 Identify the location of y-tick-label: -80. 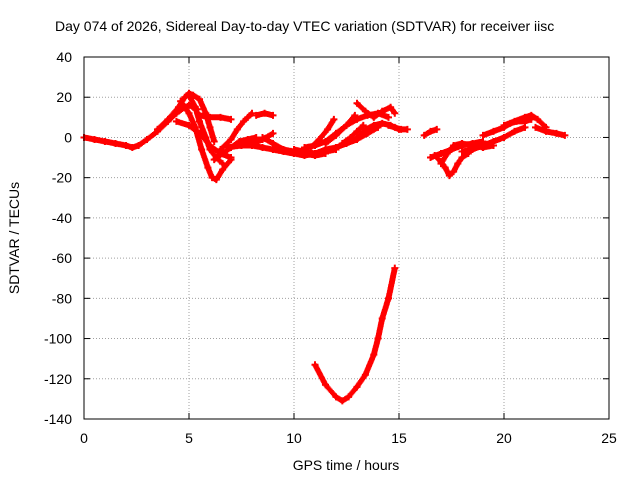
(62, 298).